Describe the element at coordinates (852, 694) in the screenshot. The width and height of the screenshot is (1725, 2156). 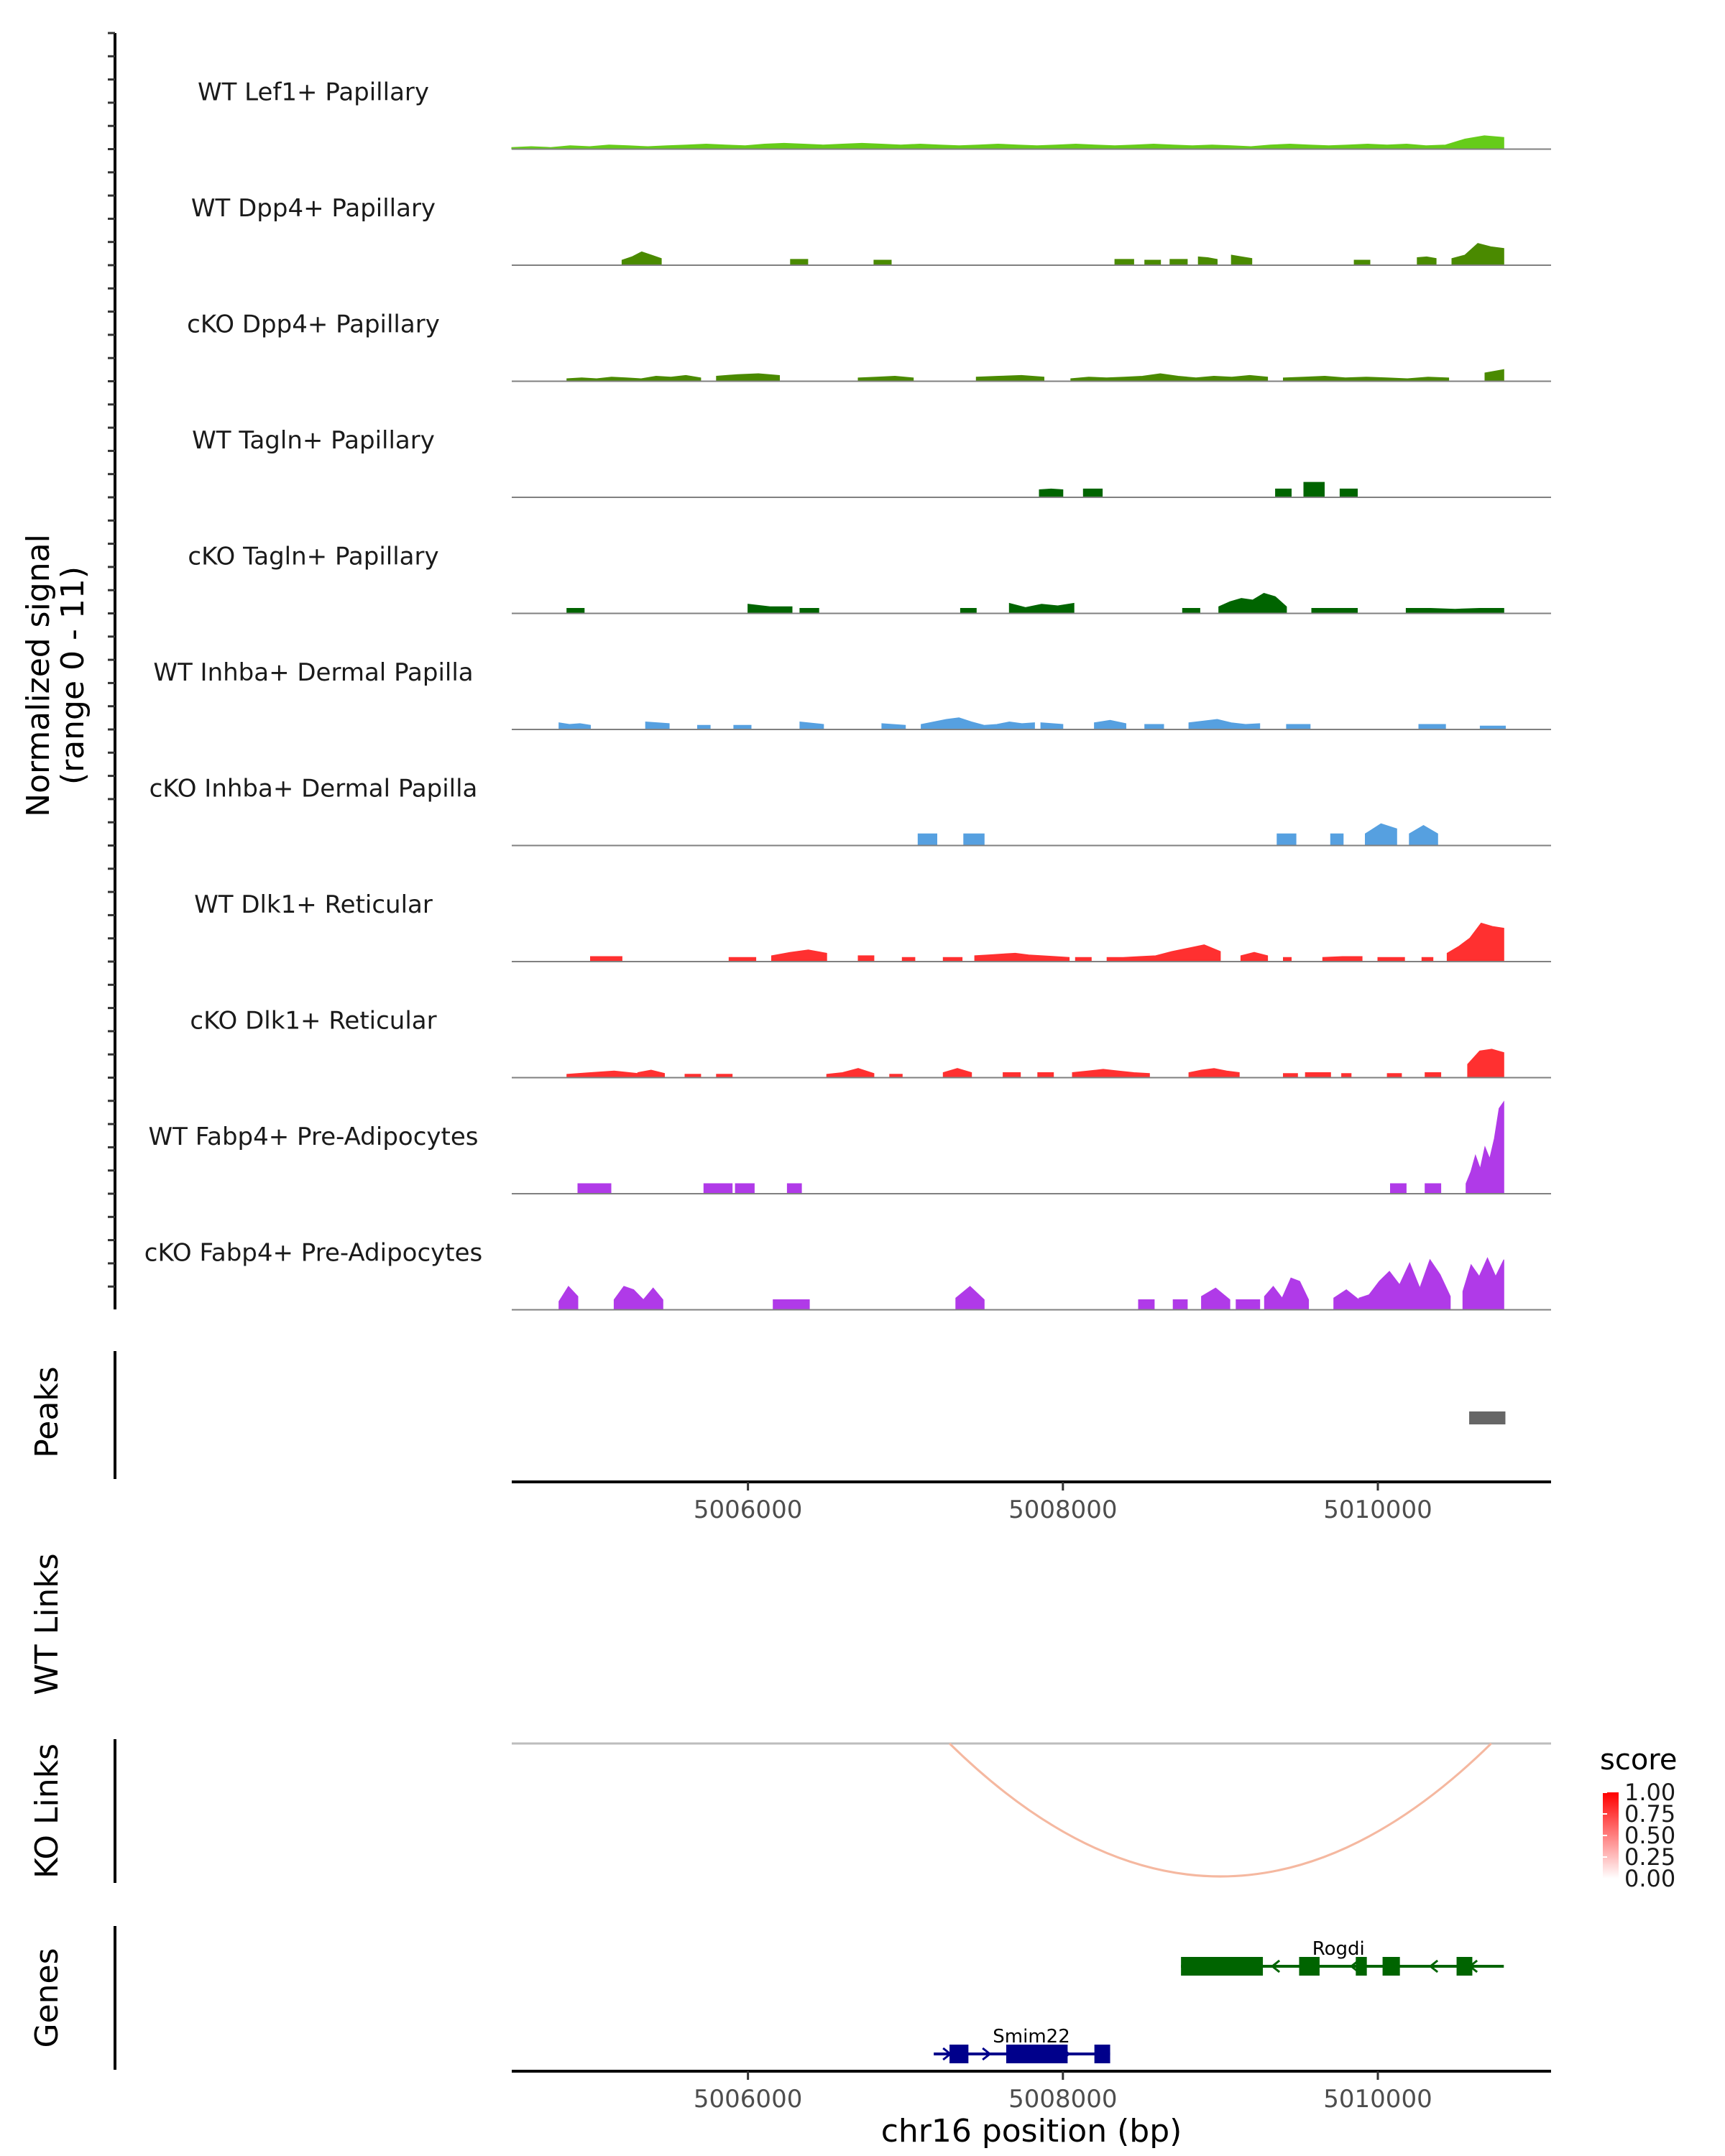
I see `track-wt-inhba-dermal-papilla: WT Inhba+ Dermal Papilla` at that location.